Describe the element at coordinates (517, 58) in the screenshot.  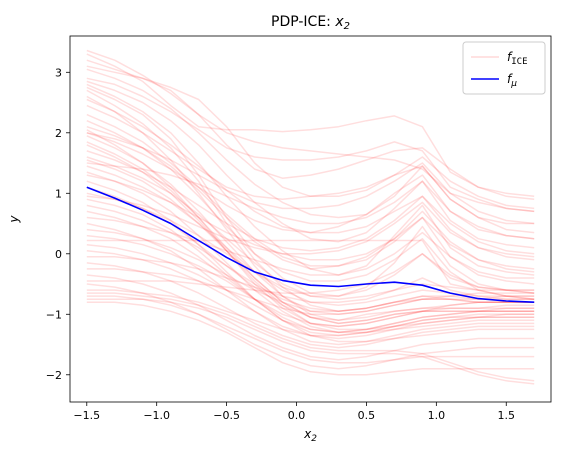
I see `legend-label-0: fICE` at that location.